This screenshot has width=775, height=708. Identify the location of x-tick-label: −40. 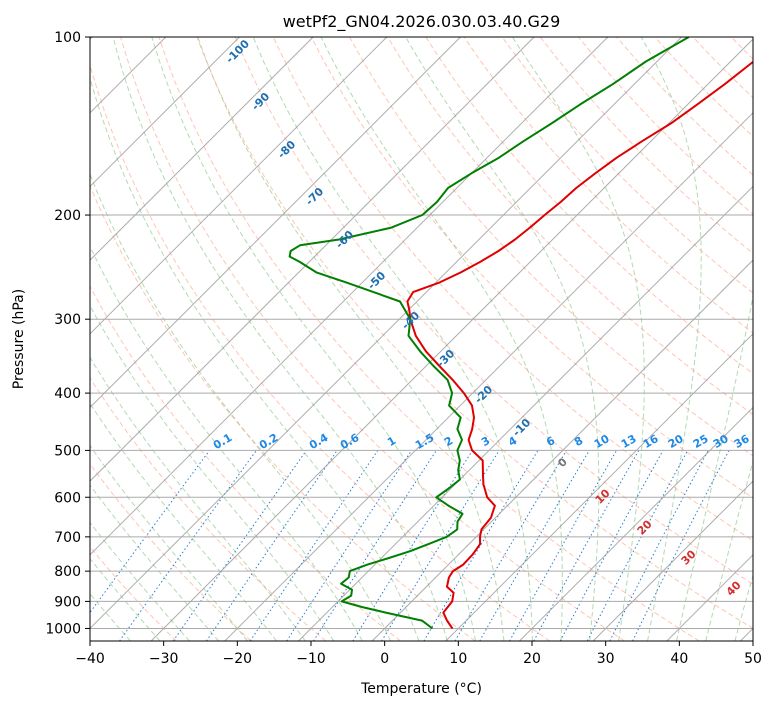
(90, 659).